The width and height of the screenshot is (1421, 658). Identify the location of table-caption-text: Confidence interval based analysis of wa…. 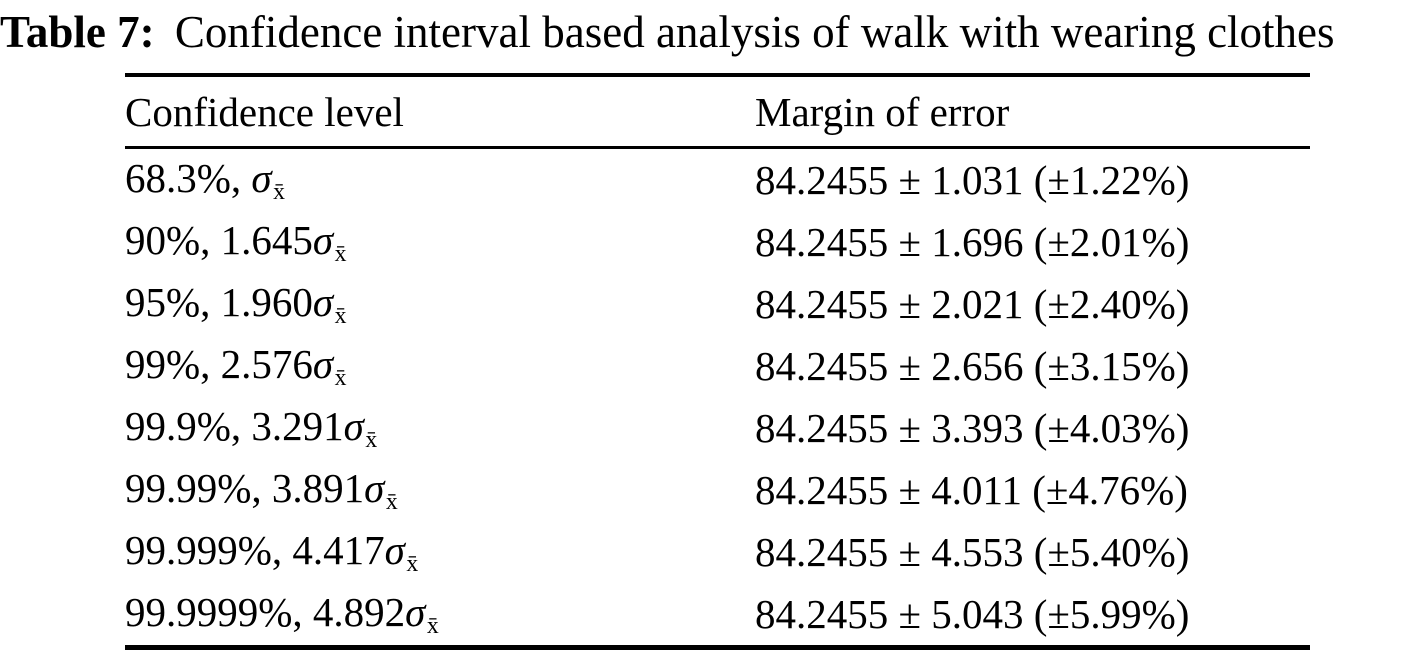
(754, 32).